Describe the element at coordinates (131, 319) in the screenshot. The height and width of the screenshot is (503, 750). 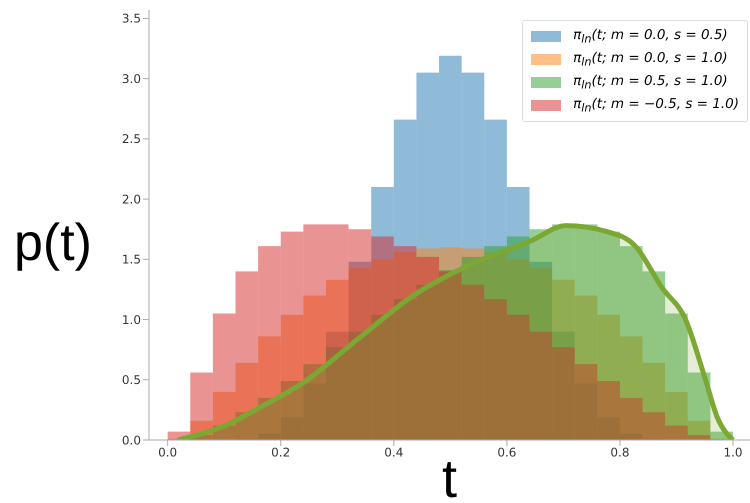
I see `y-tick-label: 1.0` at that location.